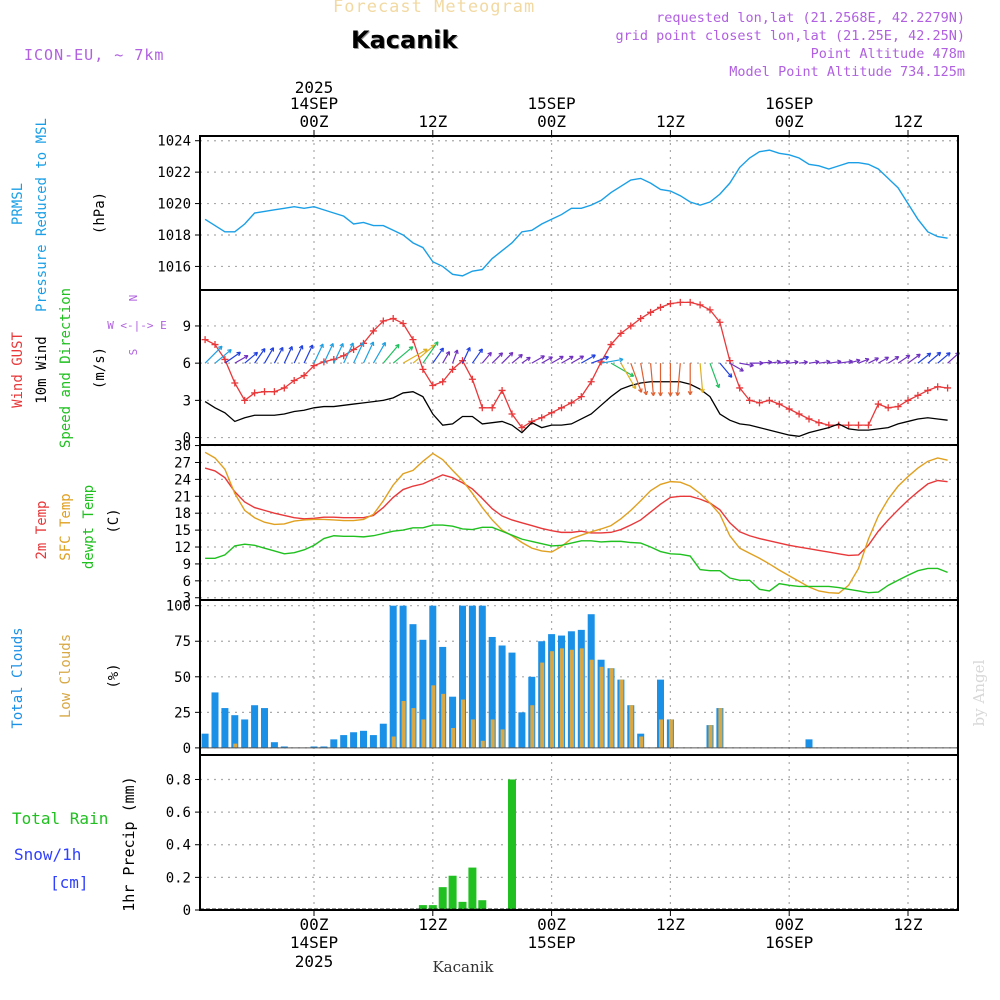  Describe the element at coordinates (404, 40) in the screenshot. I see `location-title: Kacanik` at that location.